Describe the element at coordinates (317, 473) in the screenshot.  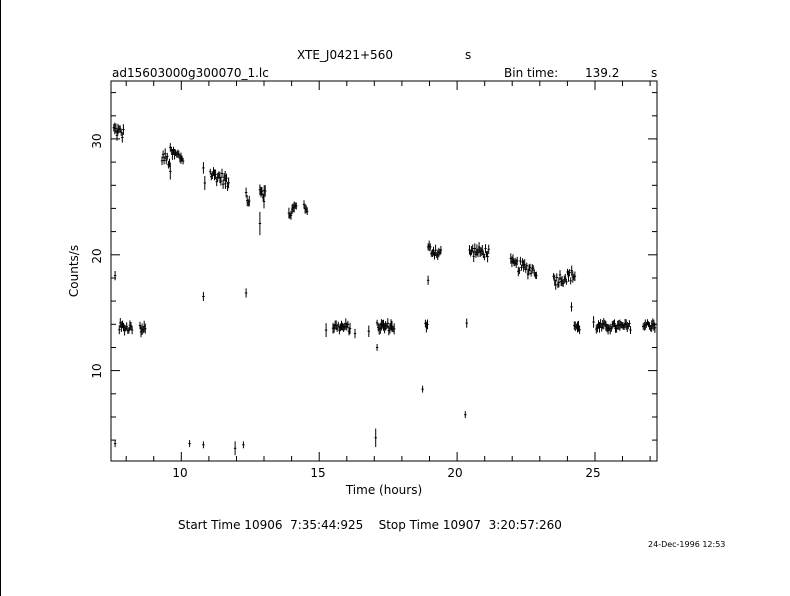
I see `x-tick-label-15: 15` at that location.